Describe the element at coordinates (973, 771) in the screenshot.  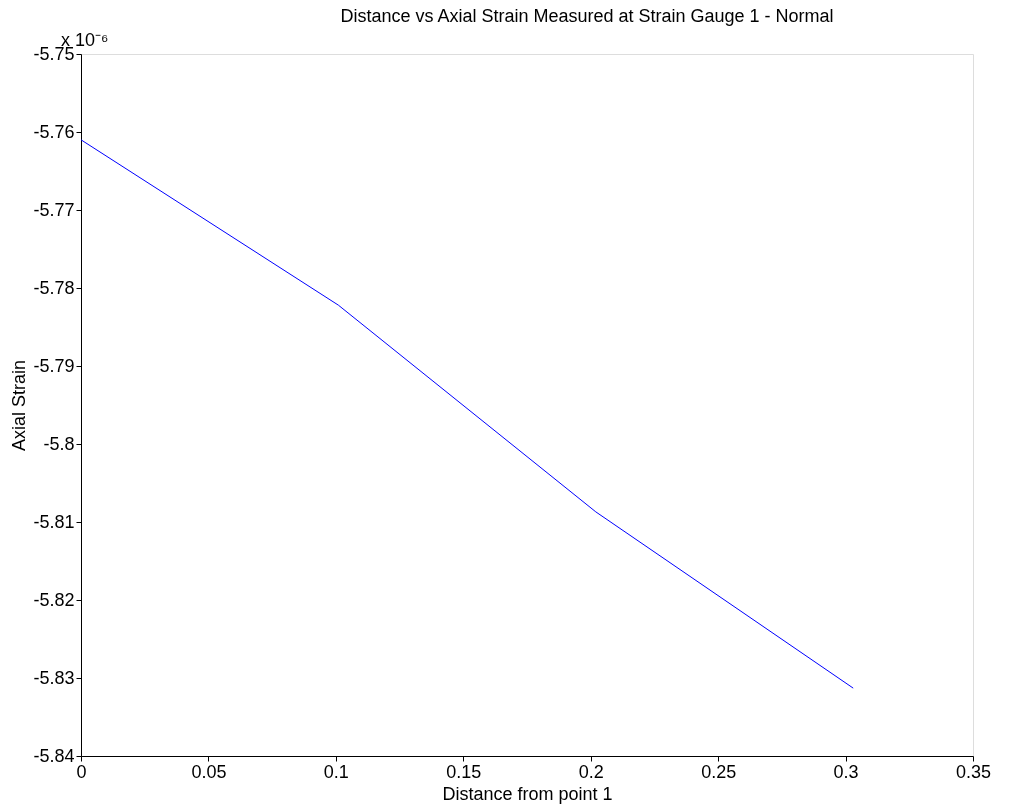
I see `x-tick-label: 0.35` at that location.